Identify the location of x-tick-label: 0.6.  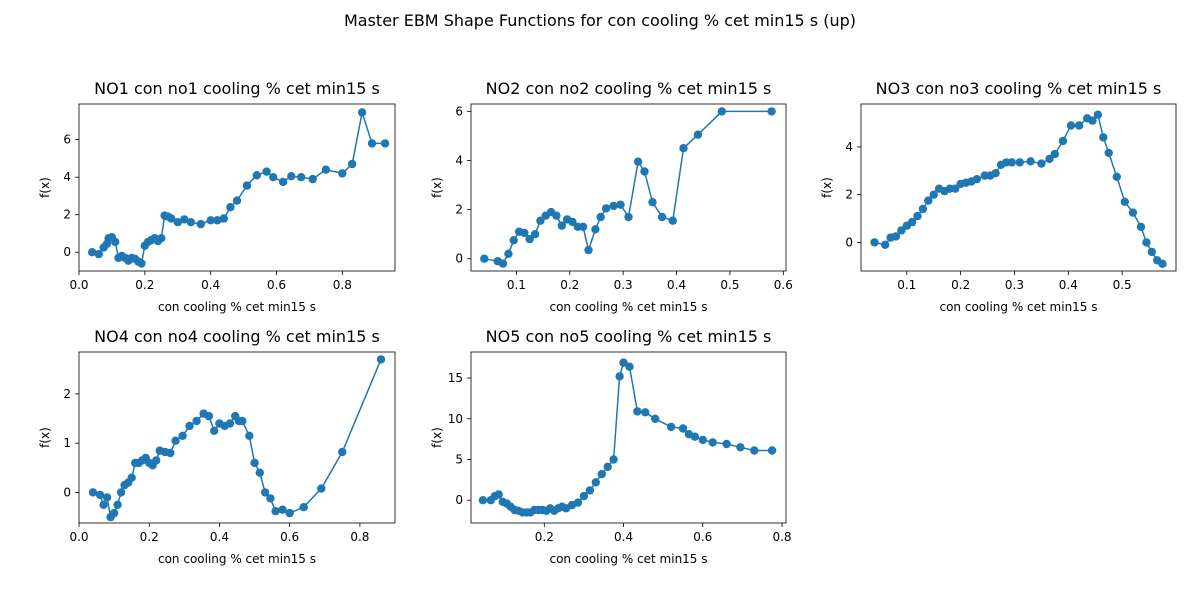
(289, 537).